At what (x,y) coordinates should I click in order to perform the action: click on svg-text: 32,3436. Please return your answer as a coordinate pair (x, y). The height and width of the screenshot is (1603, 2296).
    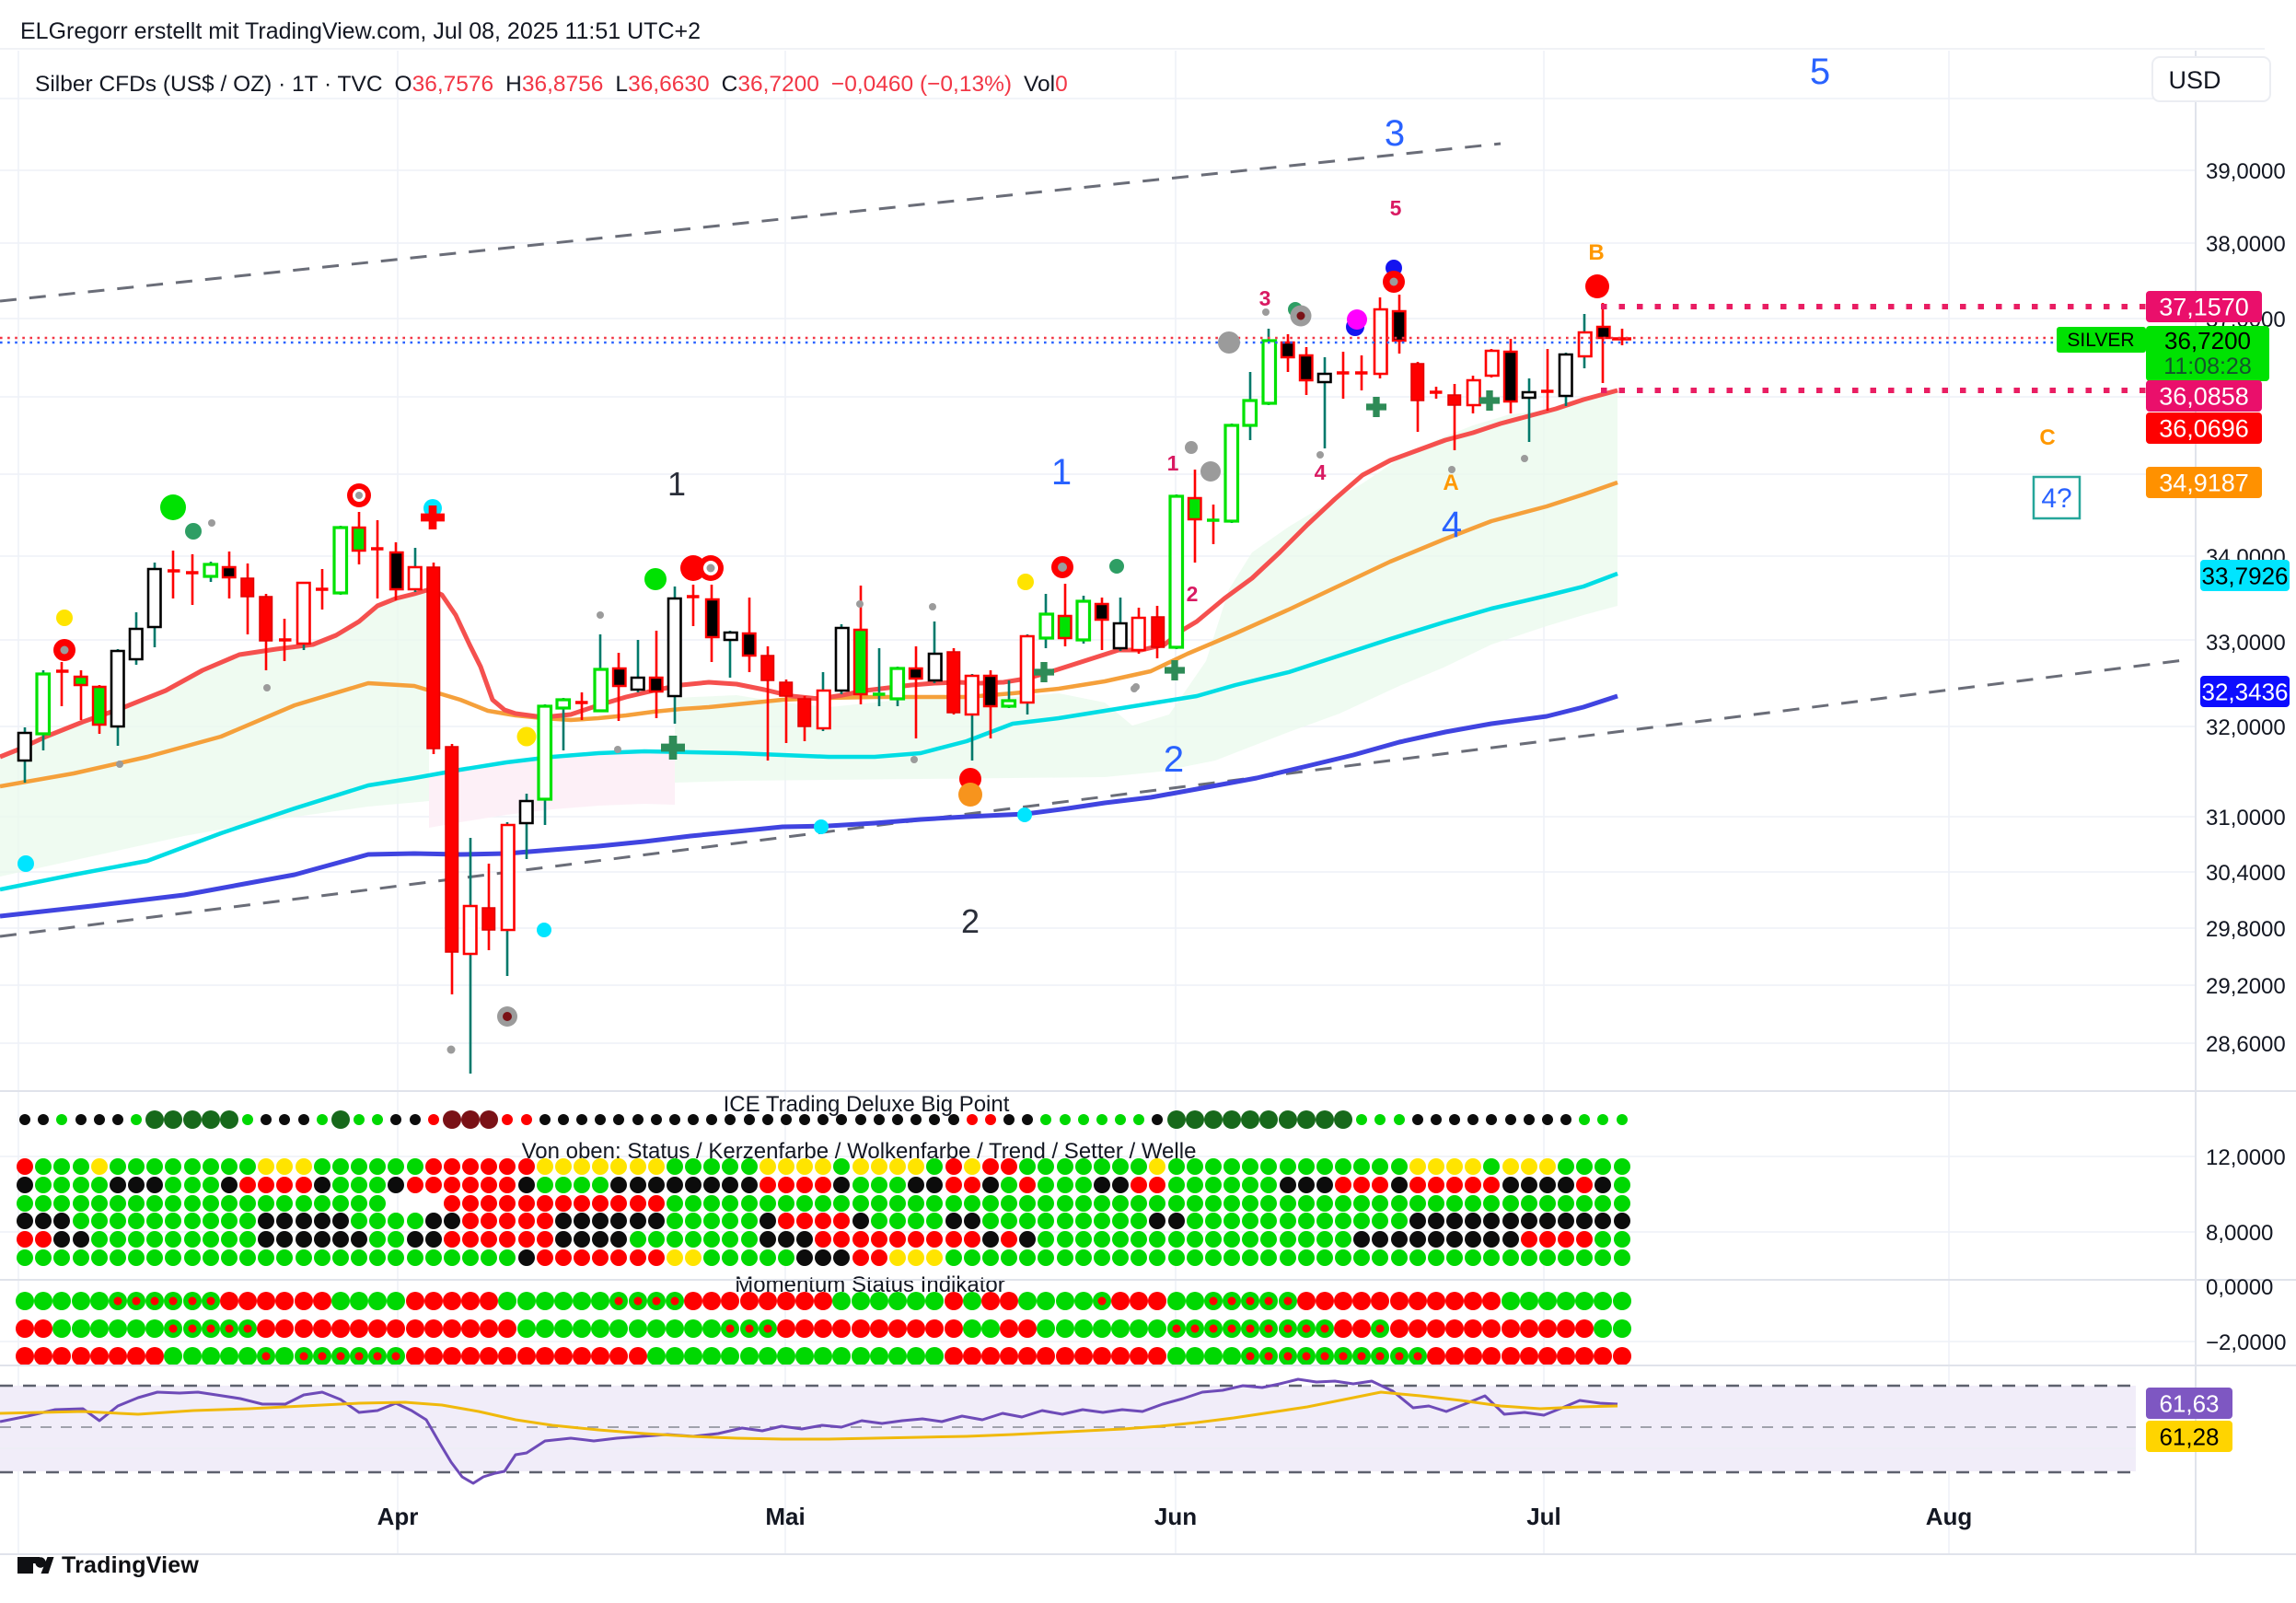
    Looking at the image, I should click on (2245, 691).